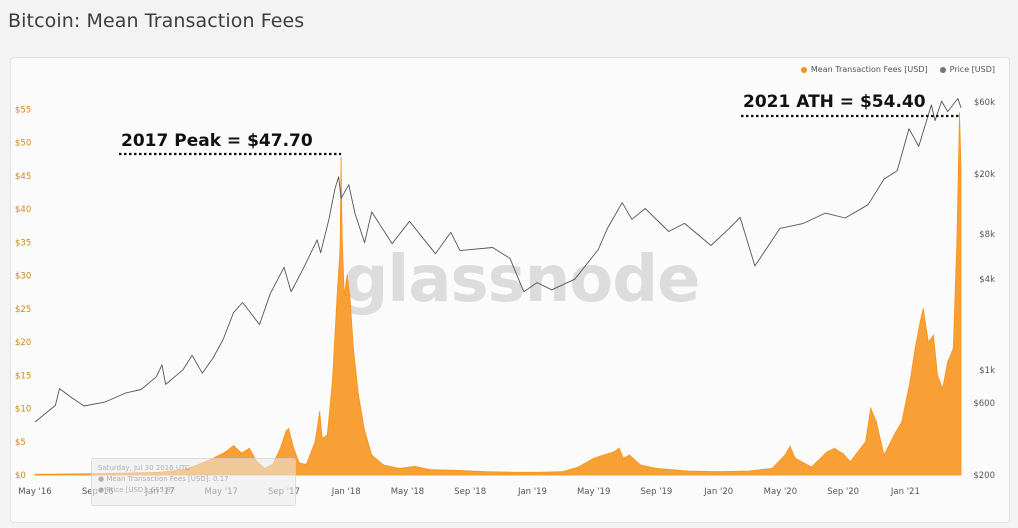 Image resolution: width=1018 pixels, height=528 pixels. What do you see at coordinates (521, 280) in the screenshot?
I see `watermark: glassnode` at bounding box center [521, 280].